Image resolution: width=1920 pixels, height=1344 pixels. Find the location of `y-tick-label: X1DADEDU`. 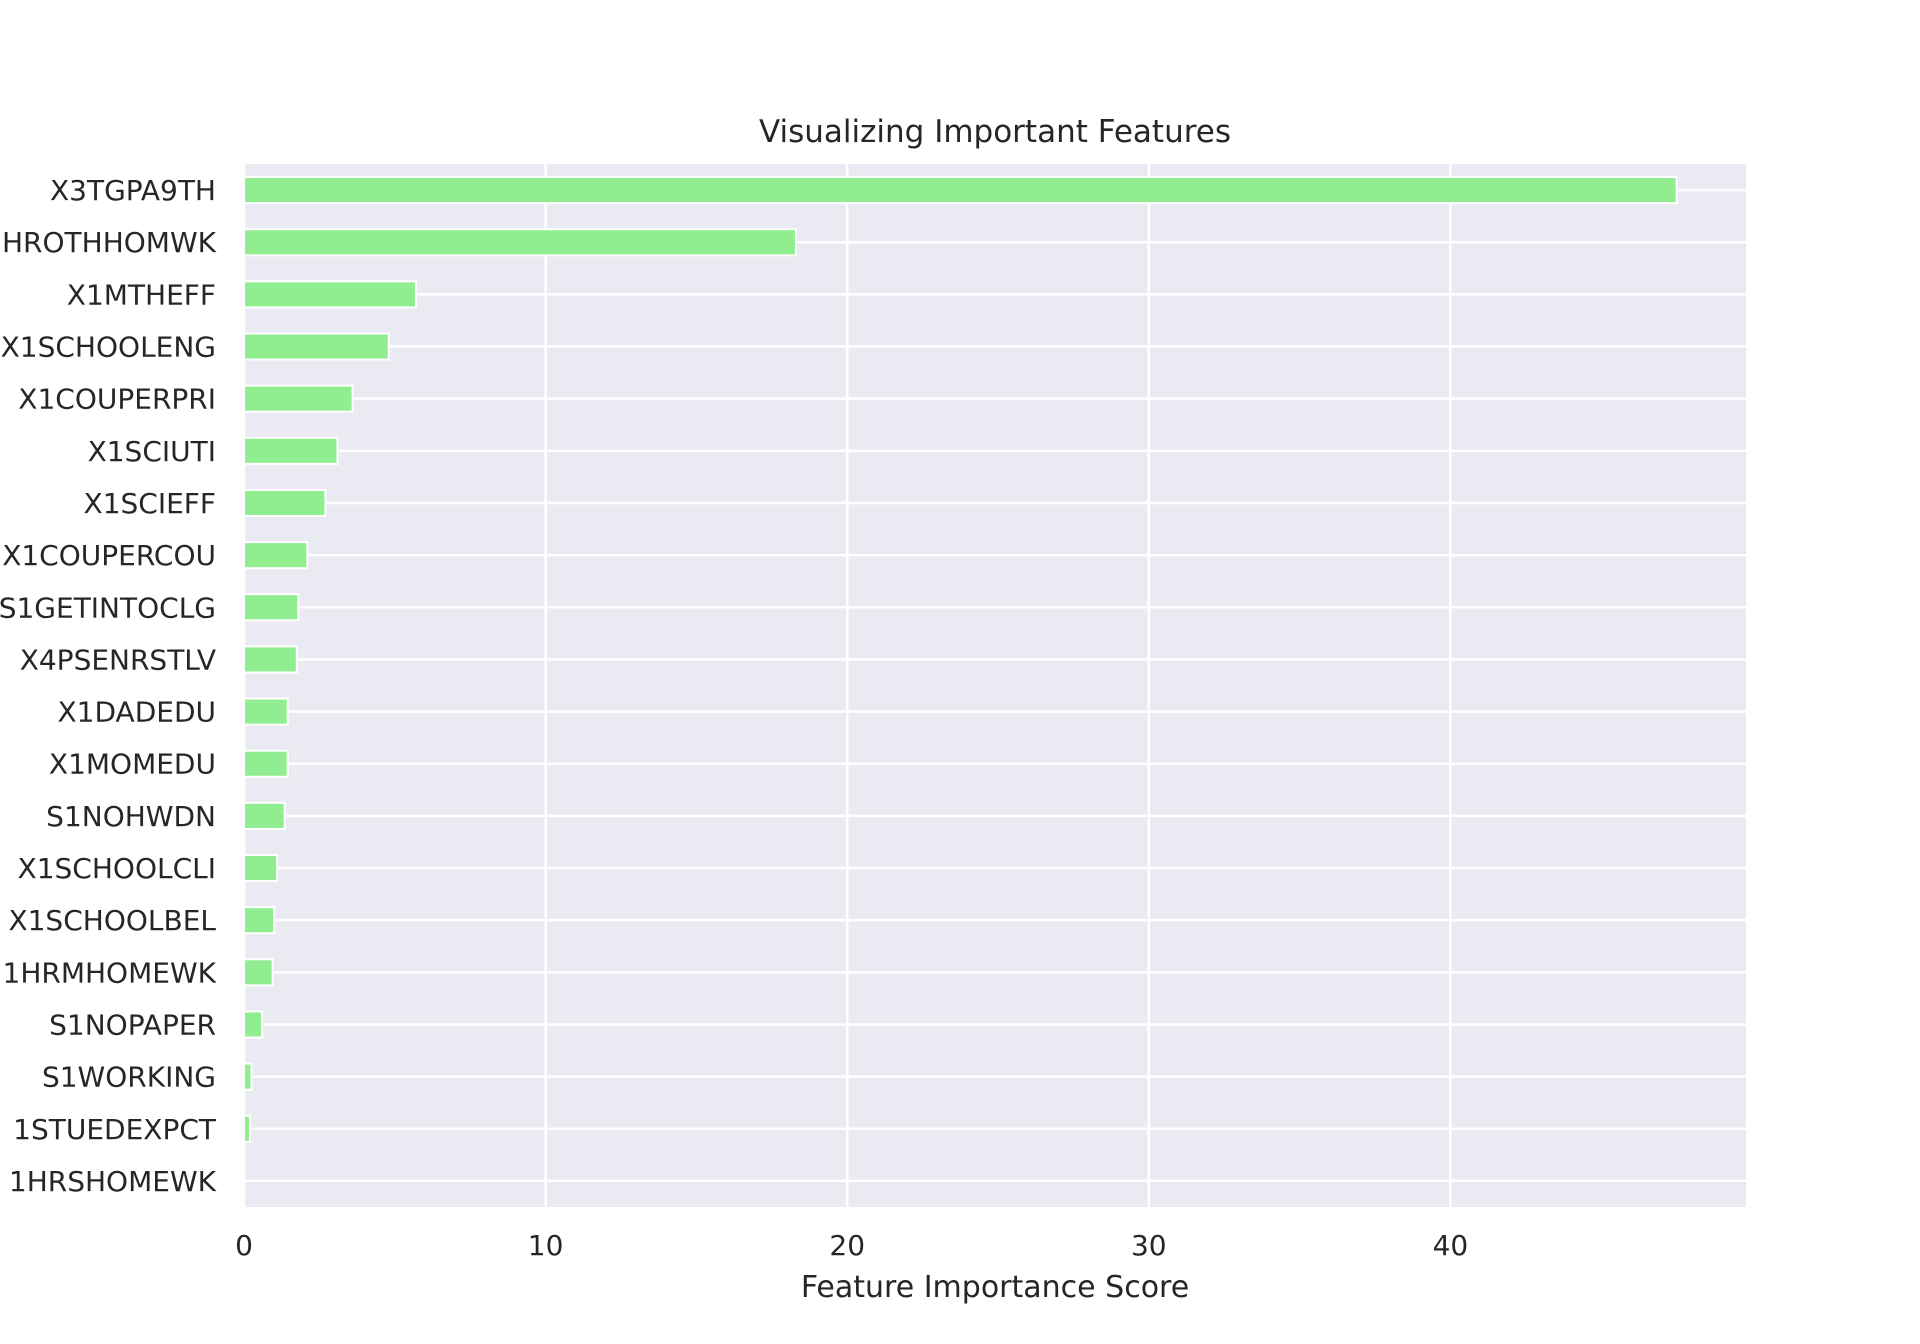

y-tick-label: X1DADEDU is located at coordinates (136, 712).